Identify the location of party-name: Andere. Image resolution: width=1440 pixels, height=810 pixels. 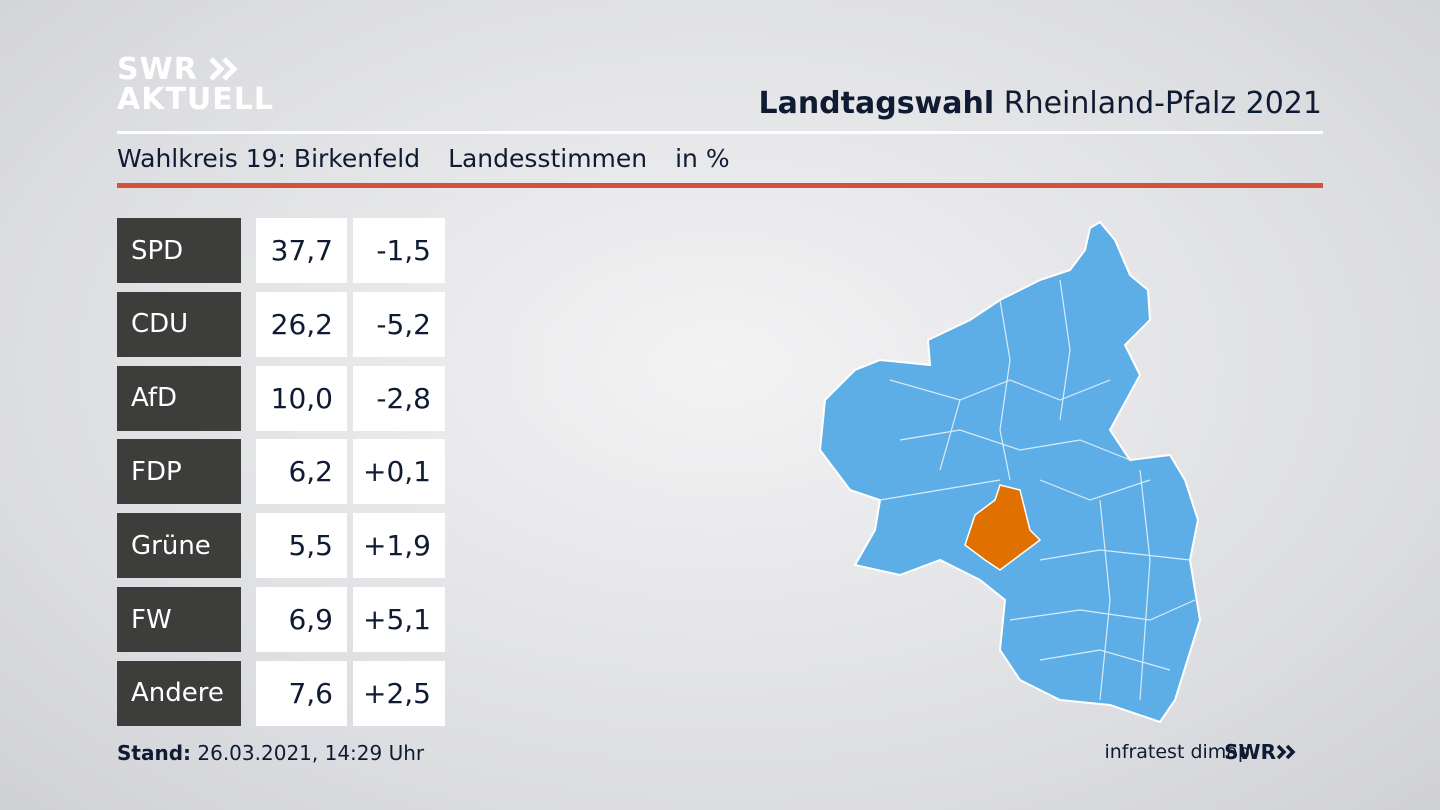
(179, 693).